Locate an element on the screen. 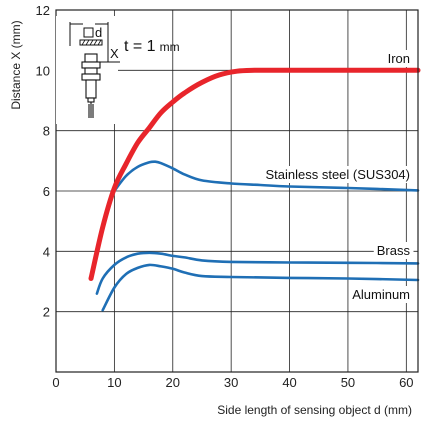 Image resolution: width=423 pixels, height=421 pixels. series-label-bg-iron is located at coordinates (398, 58).